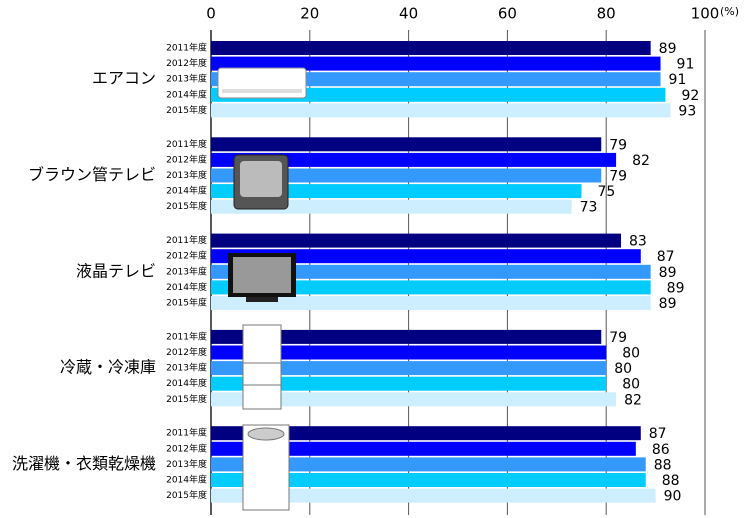  I want to click on lcd-screen, so click(262, 275).